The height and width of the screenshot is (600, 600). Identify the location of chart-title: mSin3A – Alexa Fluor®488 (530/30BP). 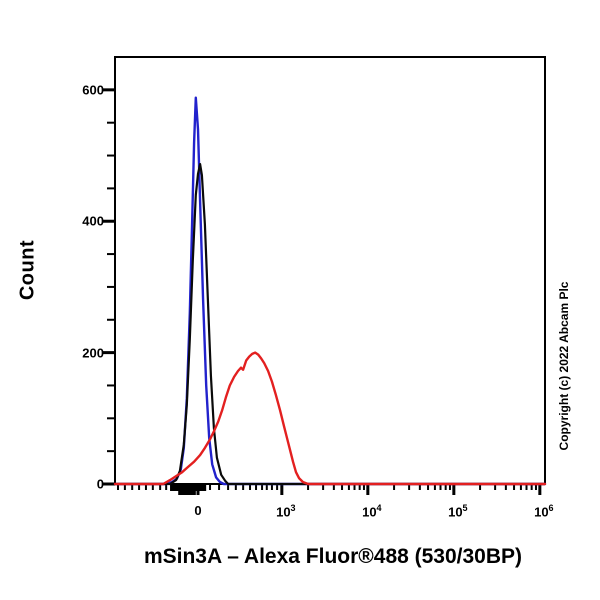
(333, 556).